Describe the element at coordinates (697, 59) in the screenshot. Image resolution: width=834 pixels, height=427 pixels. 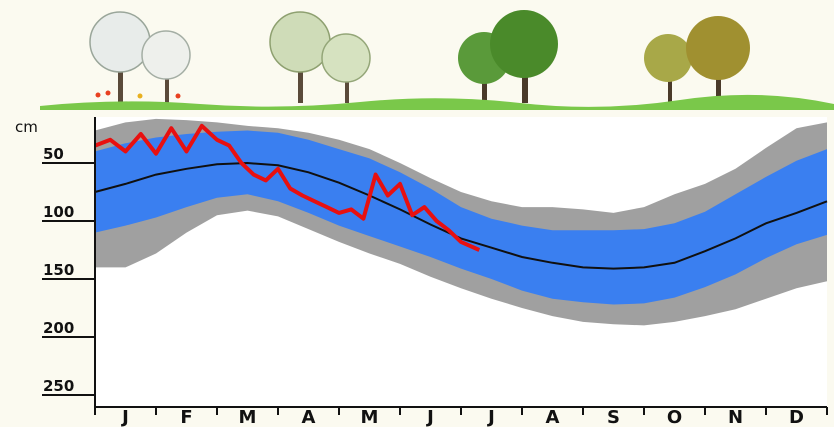
I see `autumn-trees-icon` at that location.